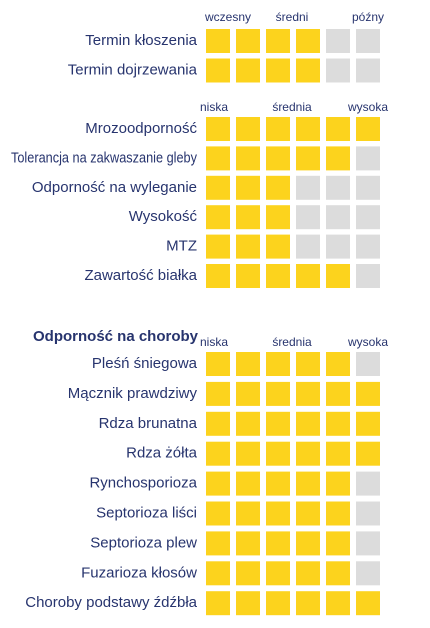  What do you see at coordinates (114, 187) in the screenshot?
I see `row-label: Odporność na wyleganie` at bounding box center [114, 187].